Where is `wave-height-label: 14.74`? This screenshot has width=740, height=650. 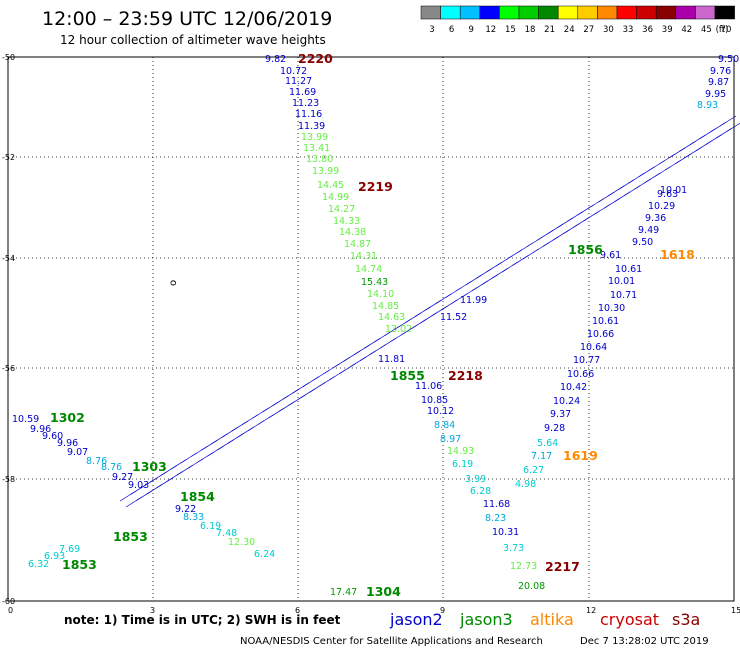 wave-height-label: 14.74 is located at coordinates (368, 269).